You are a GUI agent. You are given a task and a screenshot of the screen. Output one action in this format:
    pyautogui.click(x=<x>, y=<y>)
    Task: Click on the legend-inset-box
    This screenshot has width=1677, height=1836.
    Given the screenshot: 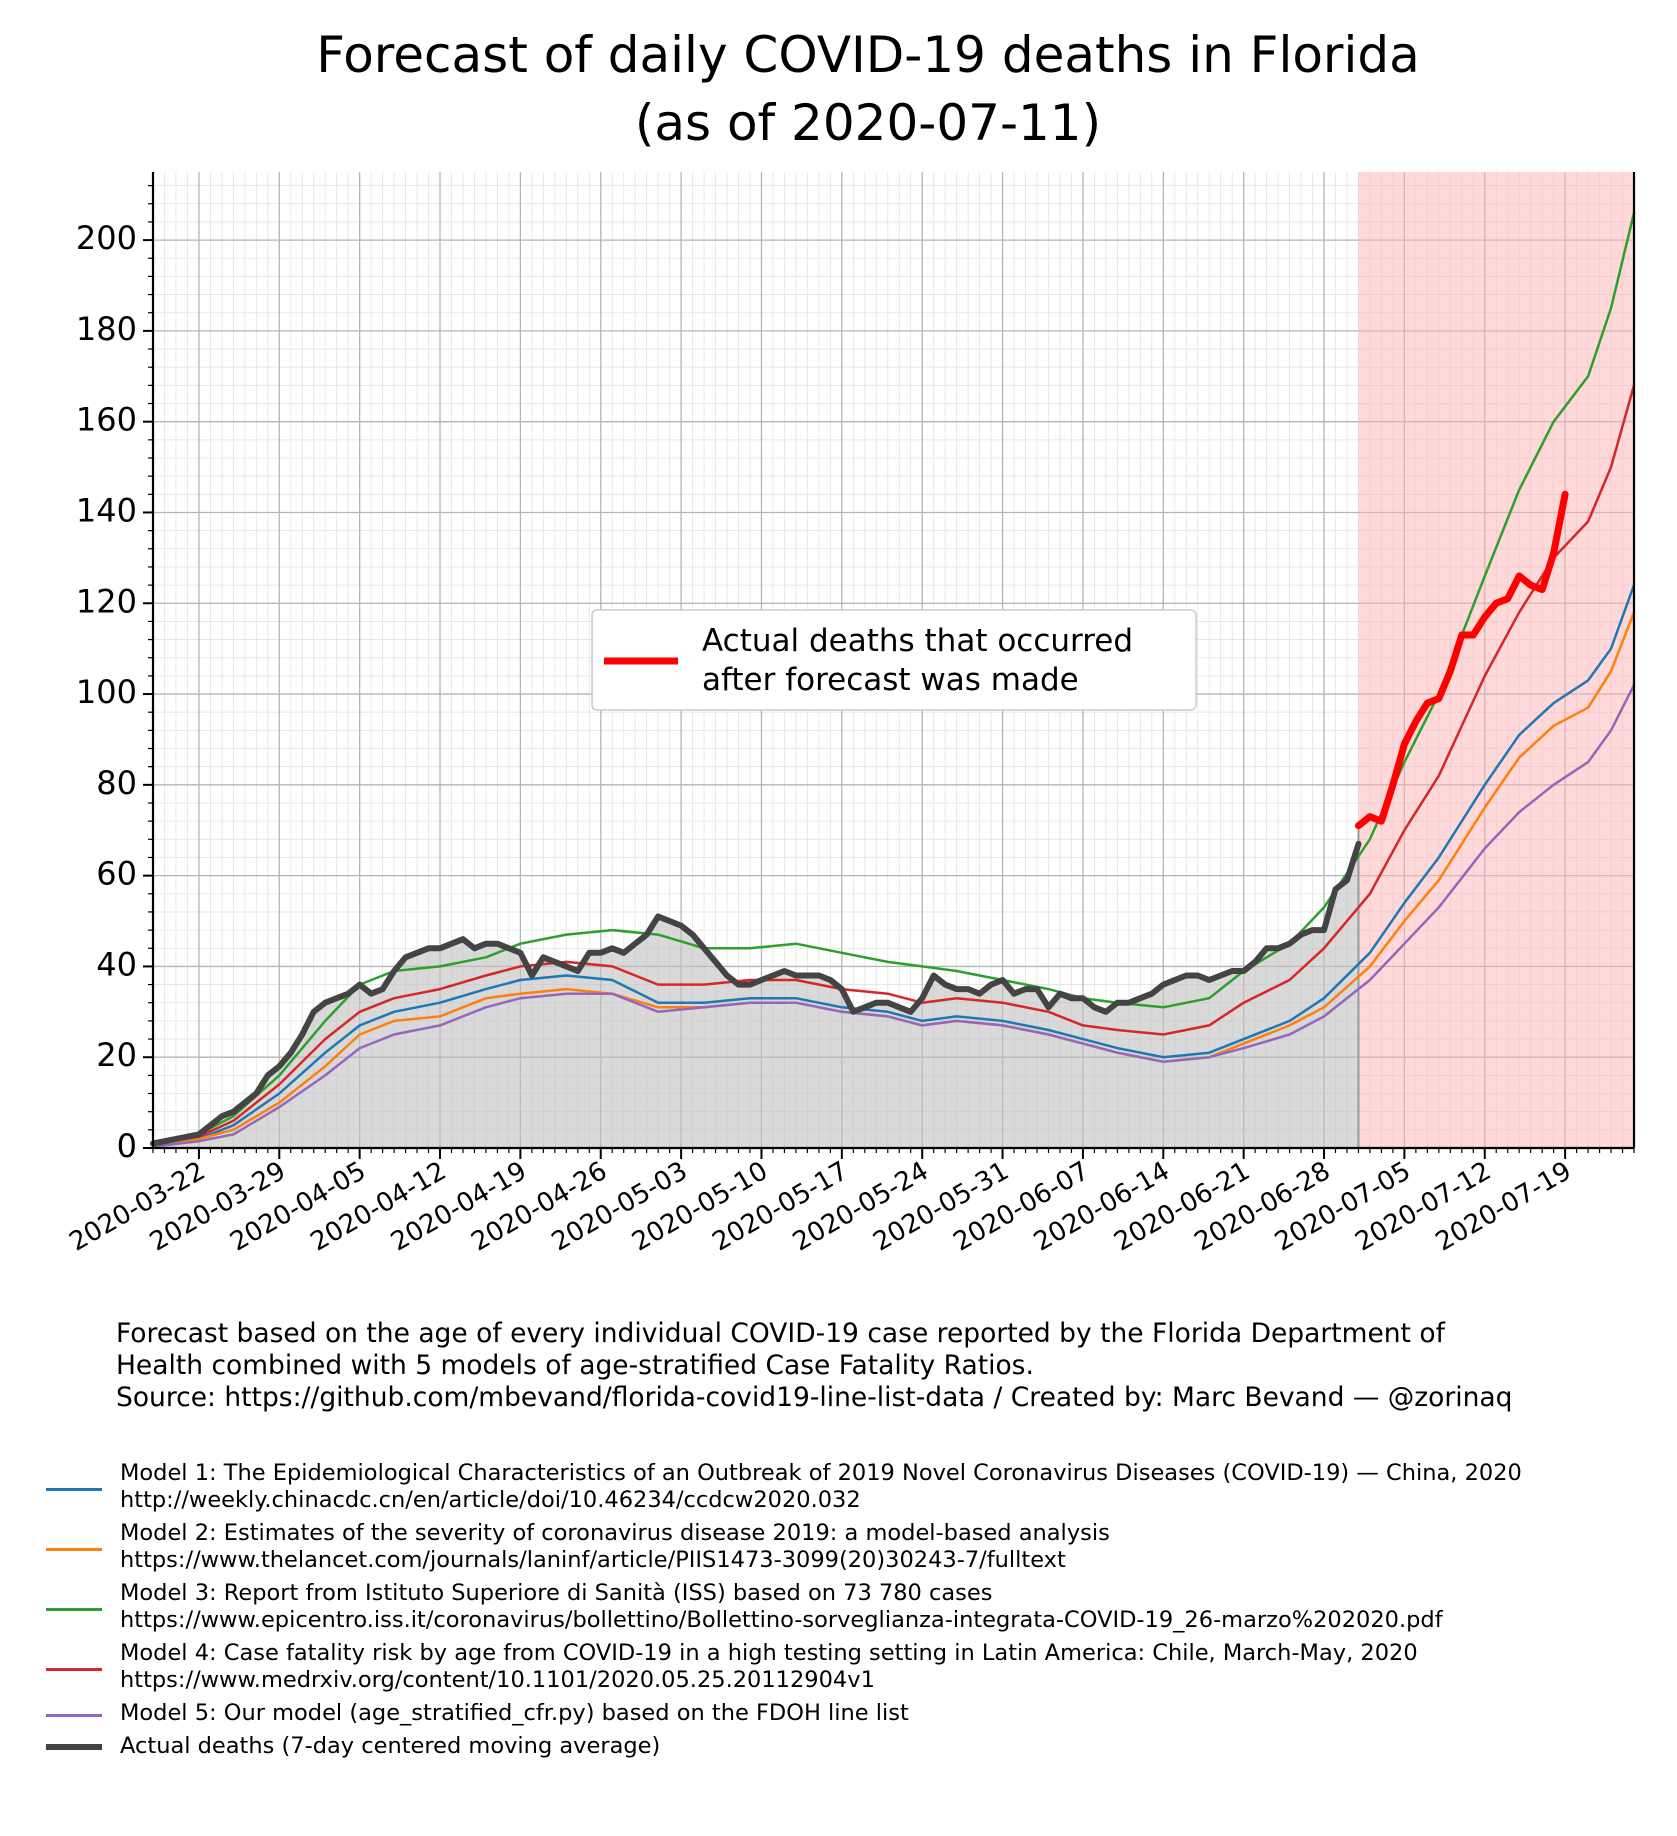 What is the action you would take?
    pyautogui.click(x=894, y=660)
    